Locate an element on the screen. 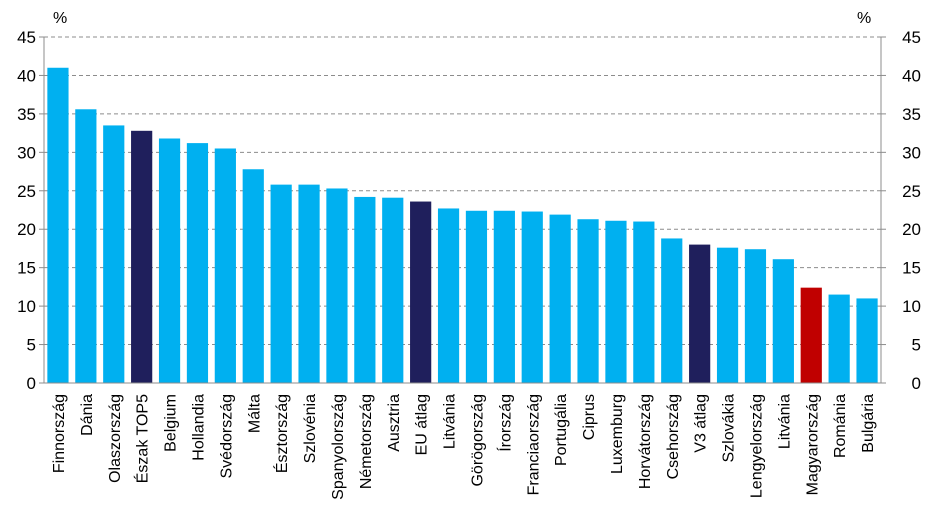  right-tick-label: 30 is located at coordinates (911, 152).